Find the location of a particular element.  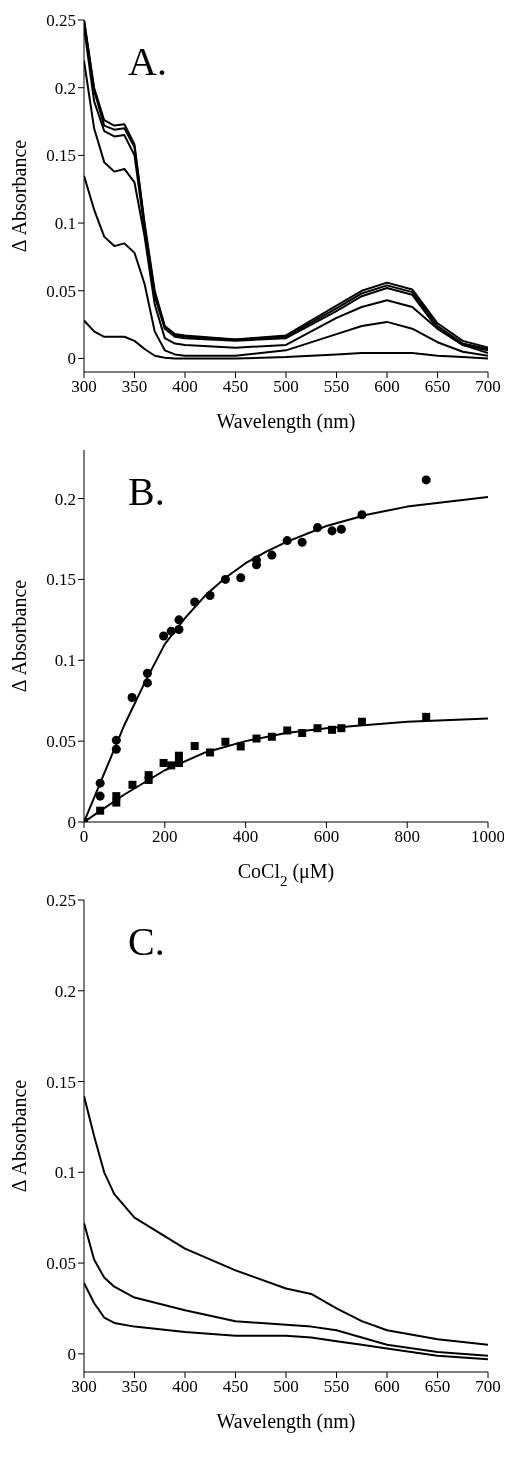

x-tick-label: 800 is located at coordinates (407, 837).